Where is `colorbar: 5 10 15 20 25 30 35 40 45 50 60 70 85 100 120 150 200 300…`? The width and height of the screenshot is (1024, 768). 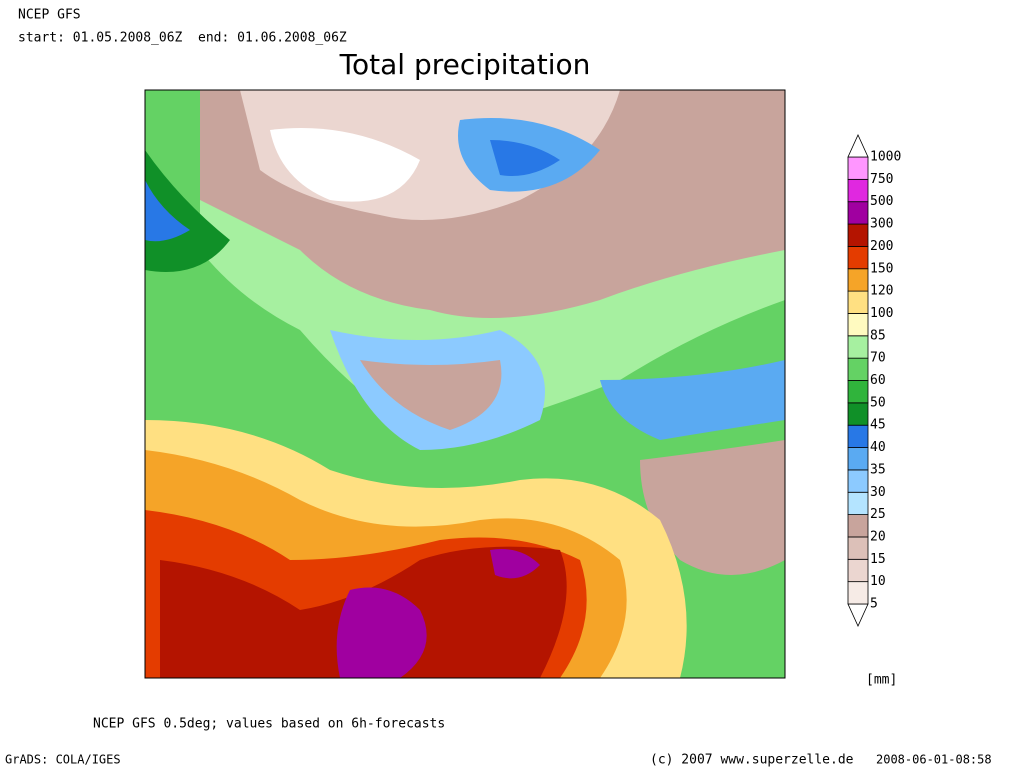
colorbar: 5 10 15 20 25 30 35 40 45 50 60 70 85 100 120 150 200 300… is located at coordinates (874, 380).